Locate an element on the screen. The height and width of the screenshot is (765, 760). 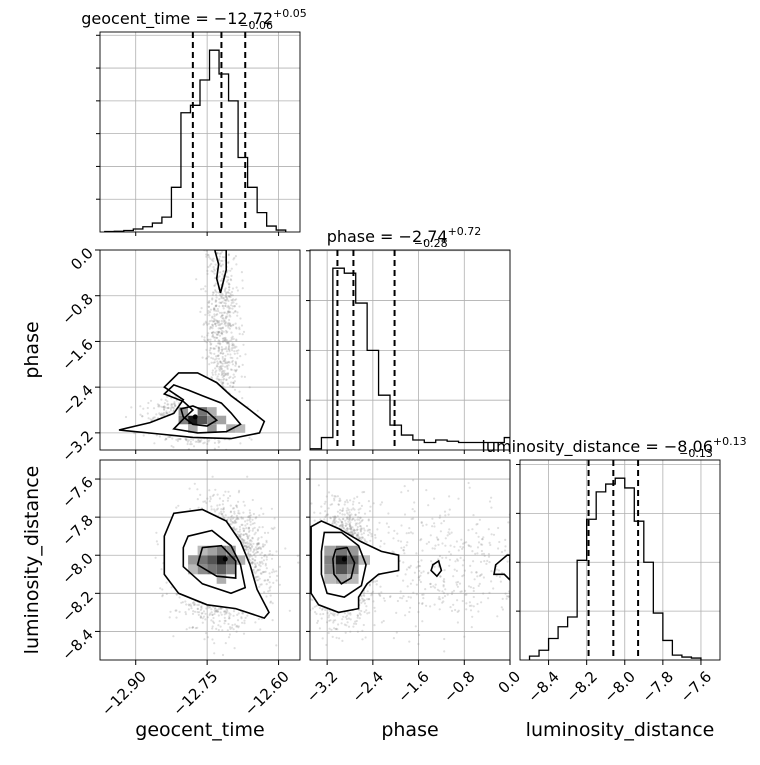
density-panel-geocent_time-vs-phase is located at coordinates (200, 315).